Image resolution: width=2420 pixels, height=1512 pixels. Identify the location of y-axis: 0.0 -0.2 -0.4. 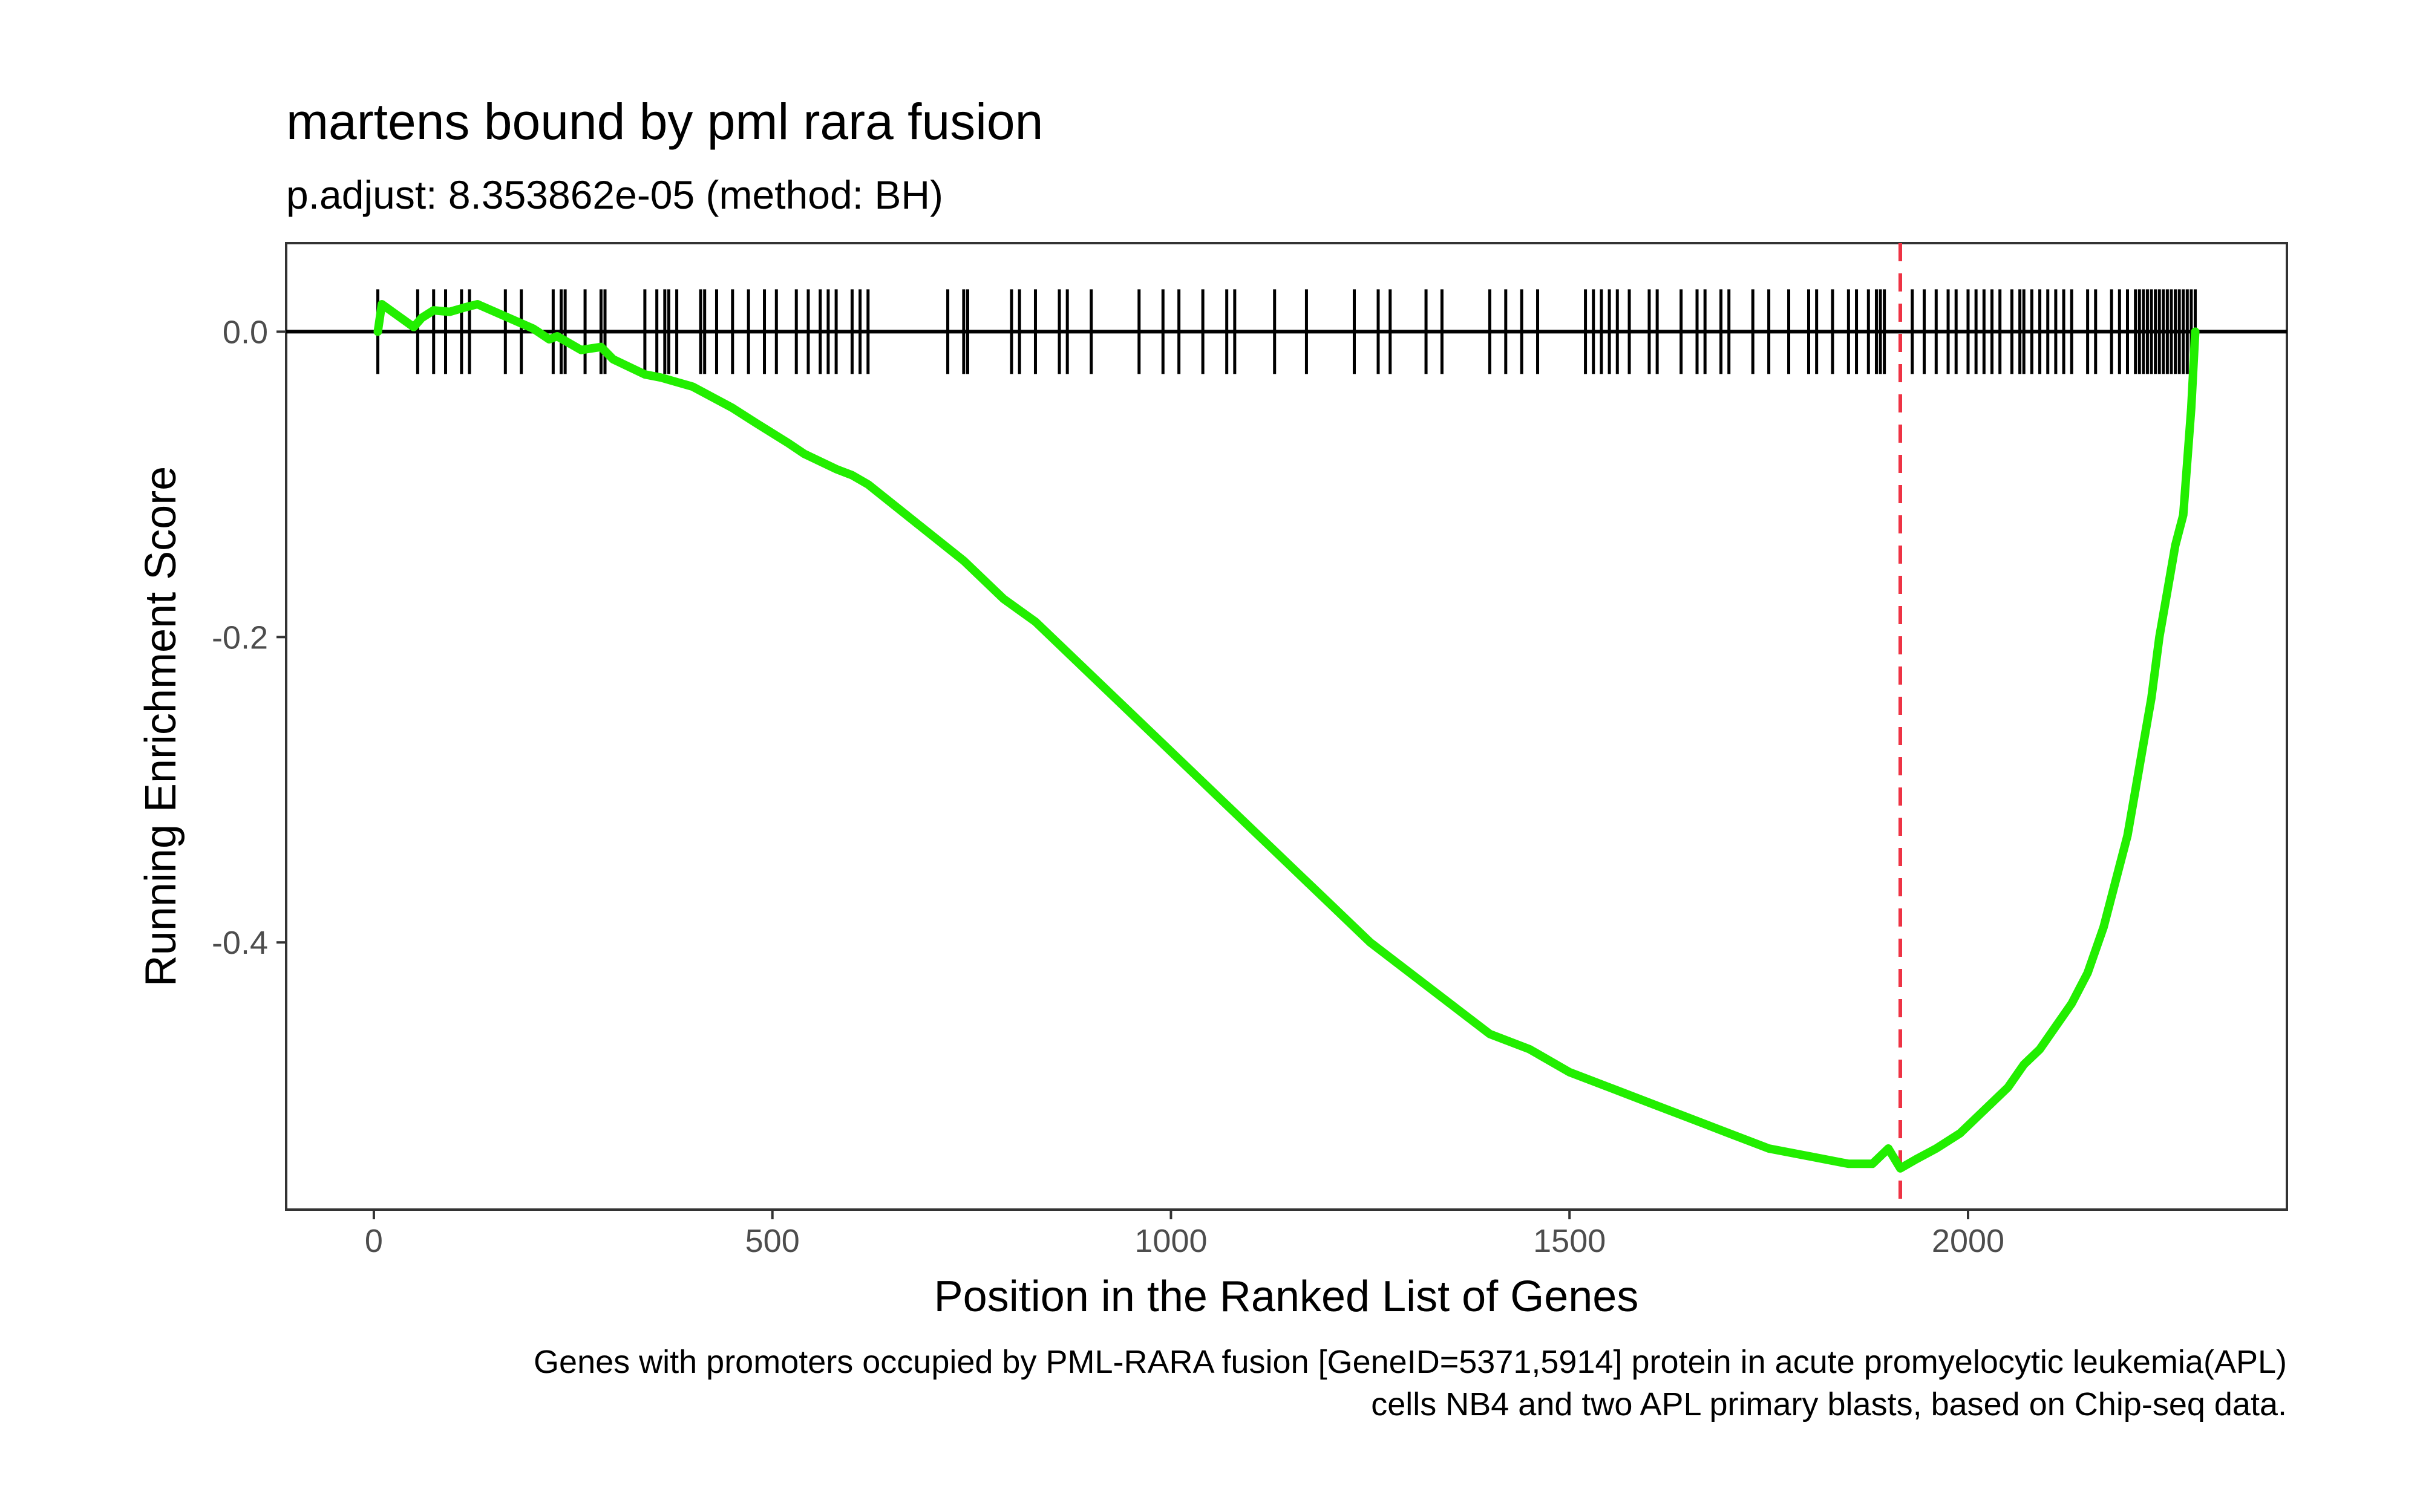
(249, 637).